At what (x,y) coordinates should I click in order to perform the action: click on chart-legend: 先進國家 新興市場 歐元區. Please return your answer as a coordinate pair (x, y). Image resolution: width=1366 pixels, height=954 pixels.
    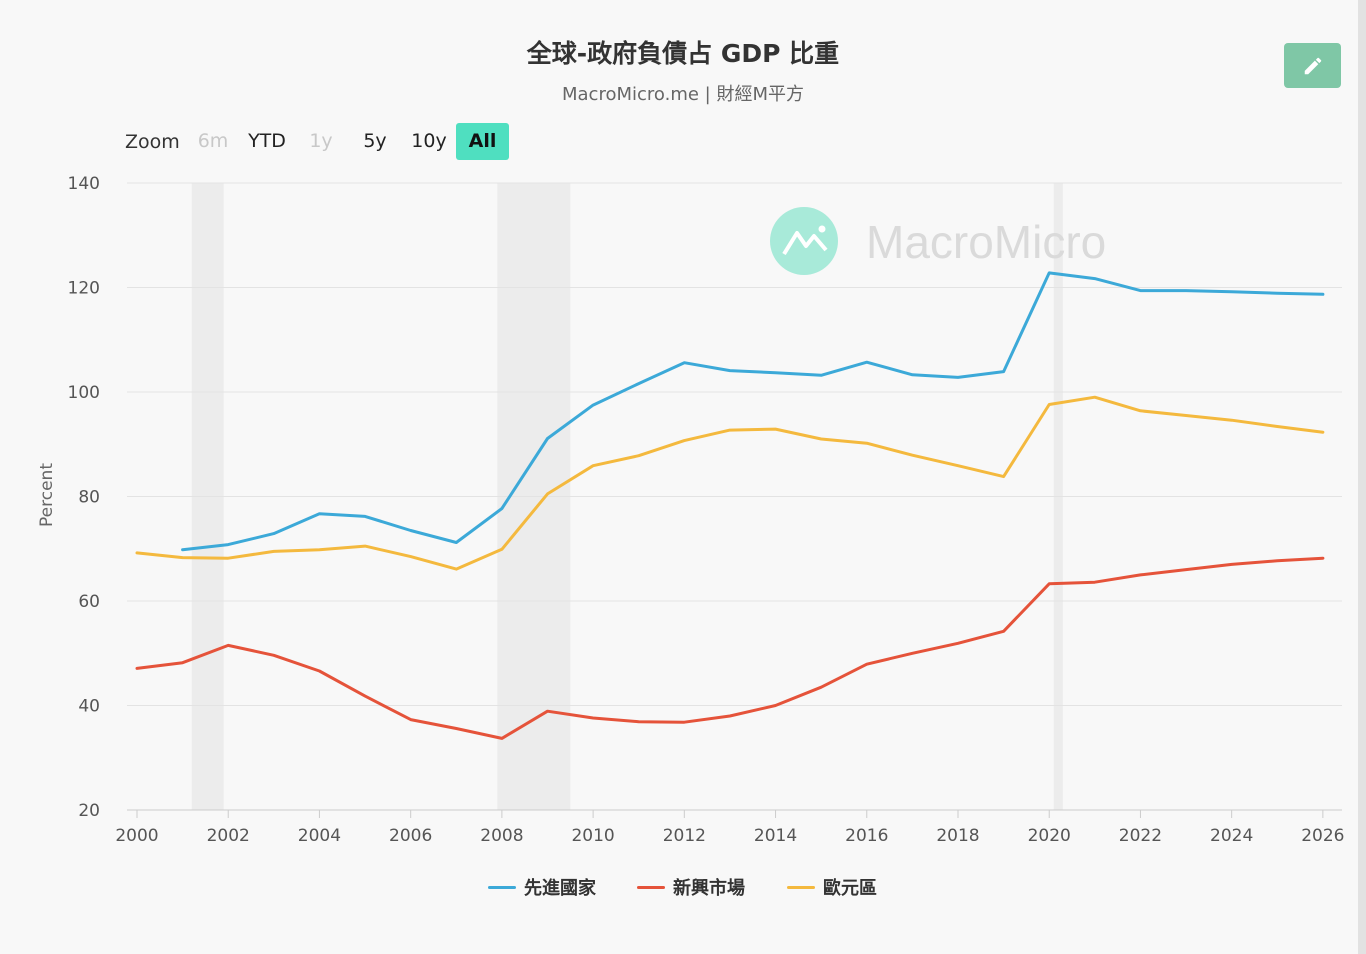
    Looking at the image, I should click on (683, 887).